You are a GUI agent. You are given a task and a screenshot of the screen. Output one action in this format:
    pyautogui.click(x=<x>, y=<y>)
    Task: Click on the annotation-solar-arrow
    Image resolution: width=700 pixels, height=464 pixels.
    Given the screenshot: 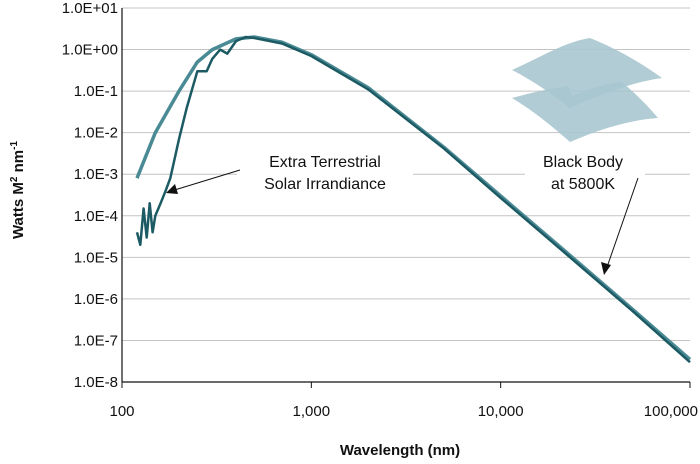 What is the action you would take?
    pyautogui.click(x=204, y=181)
    